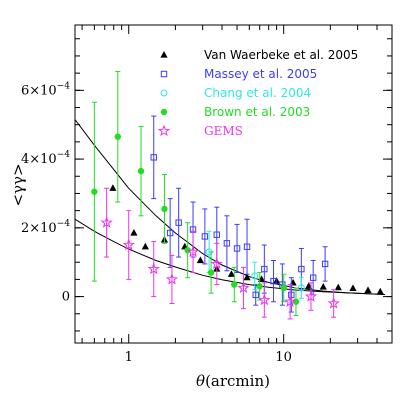 The width and height of the screenshot is (407, 407). What do you see at coordinates (257, 112) in the screenshot?
I see `legend-label: Brown et al. 2003` at bounding box center [257, 112].